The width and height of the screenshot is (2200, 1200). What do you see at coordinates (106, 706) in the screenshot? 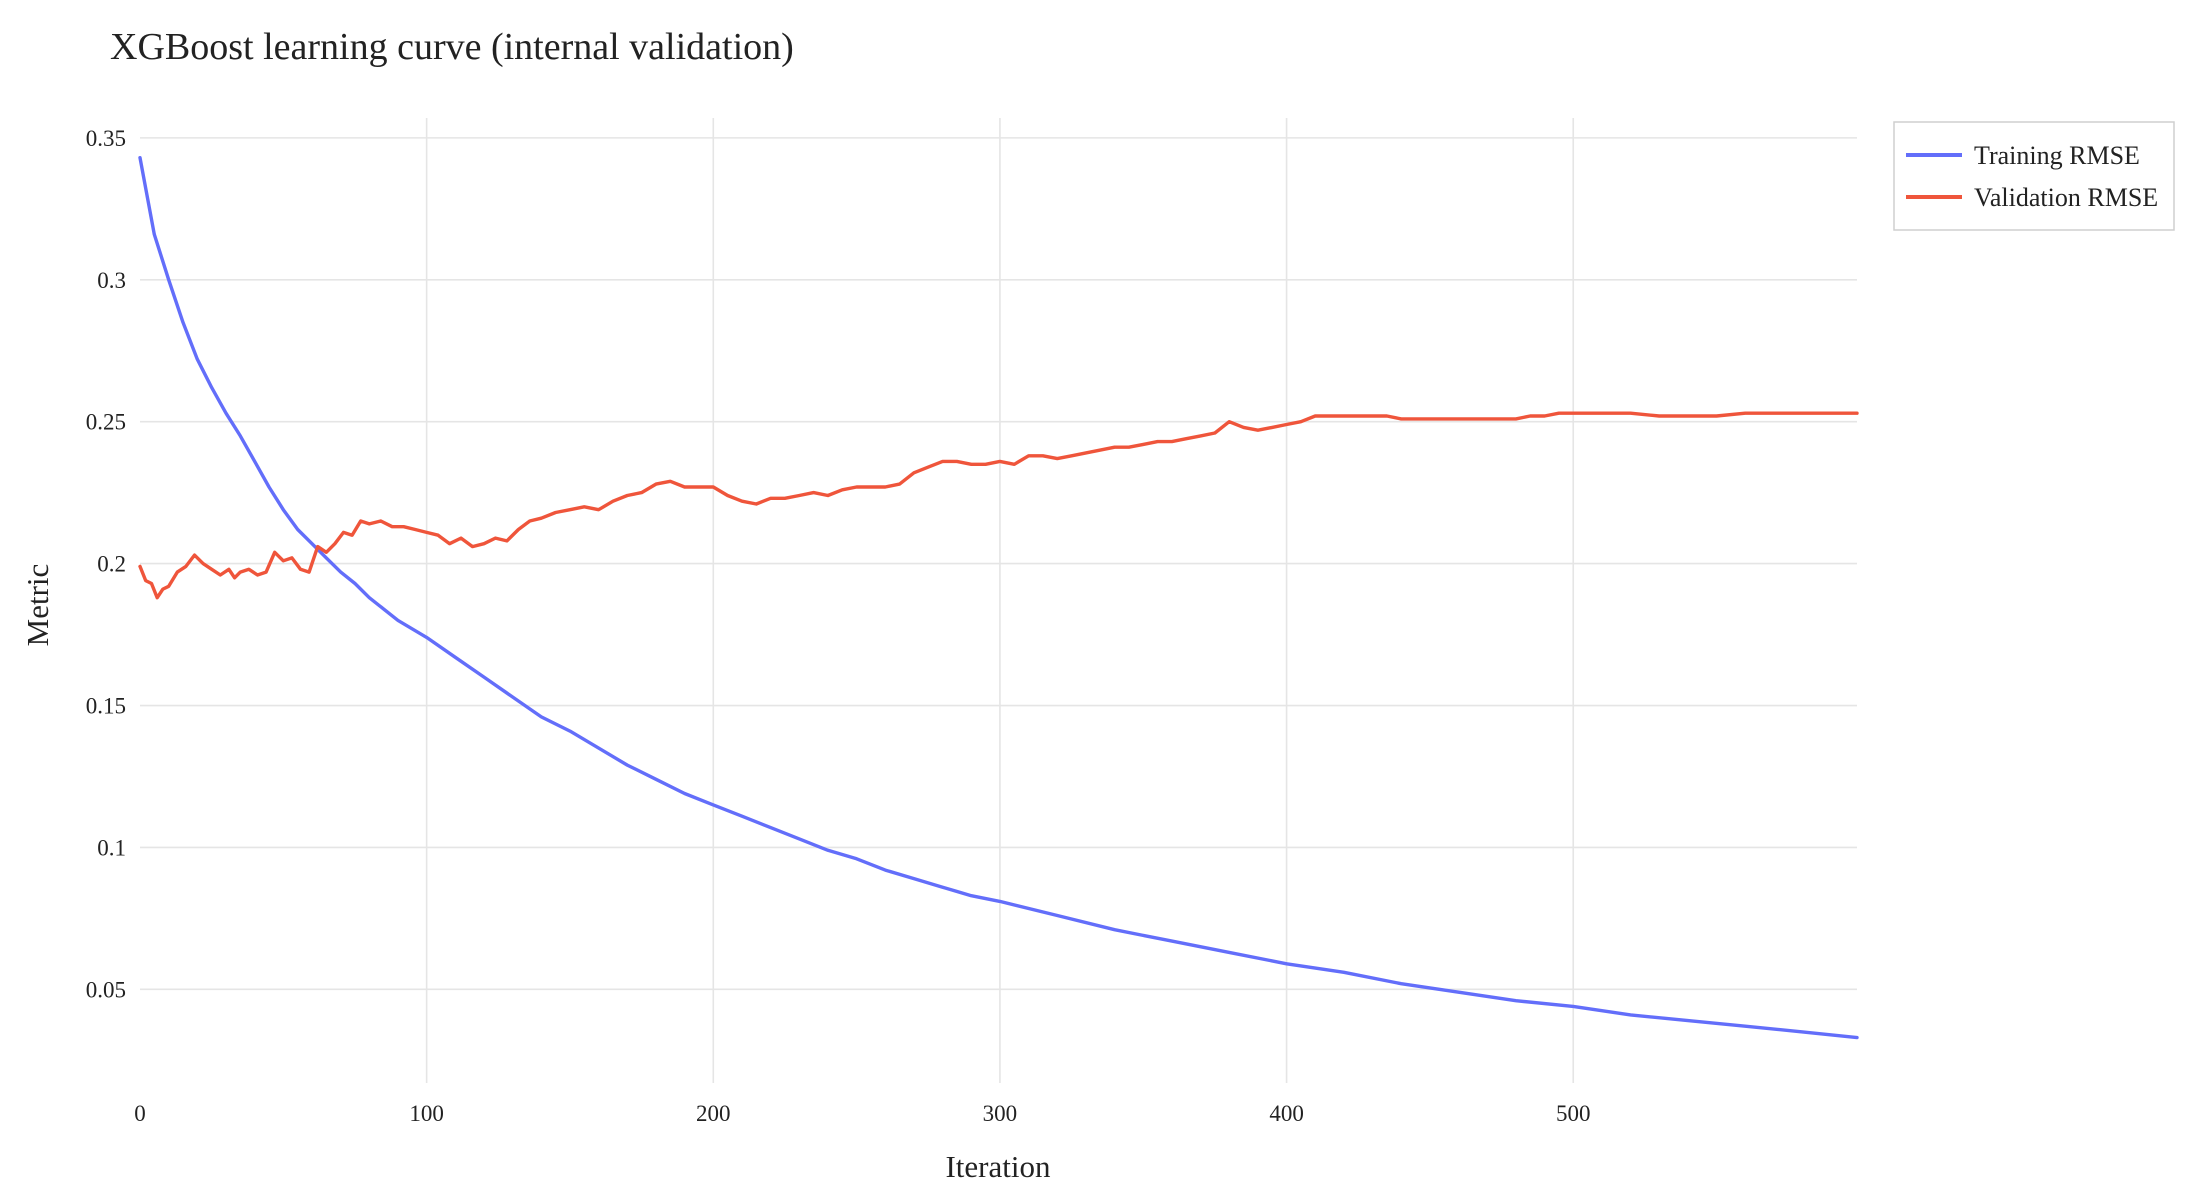
I see `y-tick-label: 0.15` at bounding box center [106, 706].